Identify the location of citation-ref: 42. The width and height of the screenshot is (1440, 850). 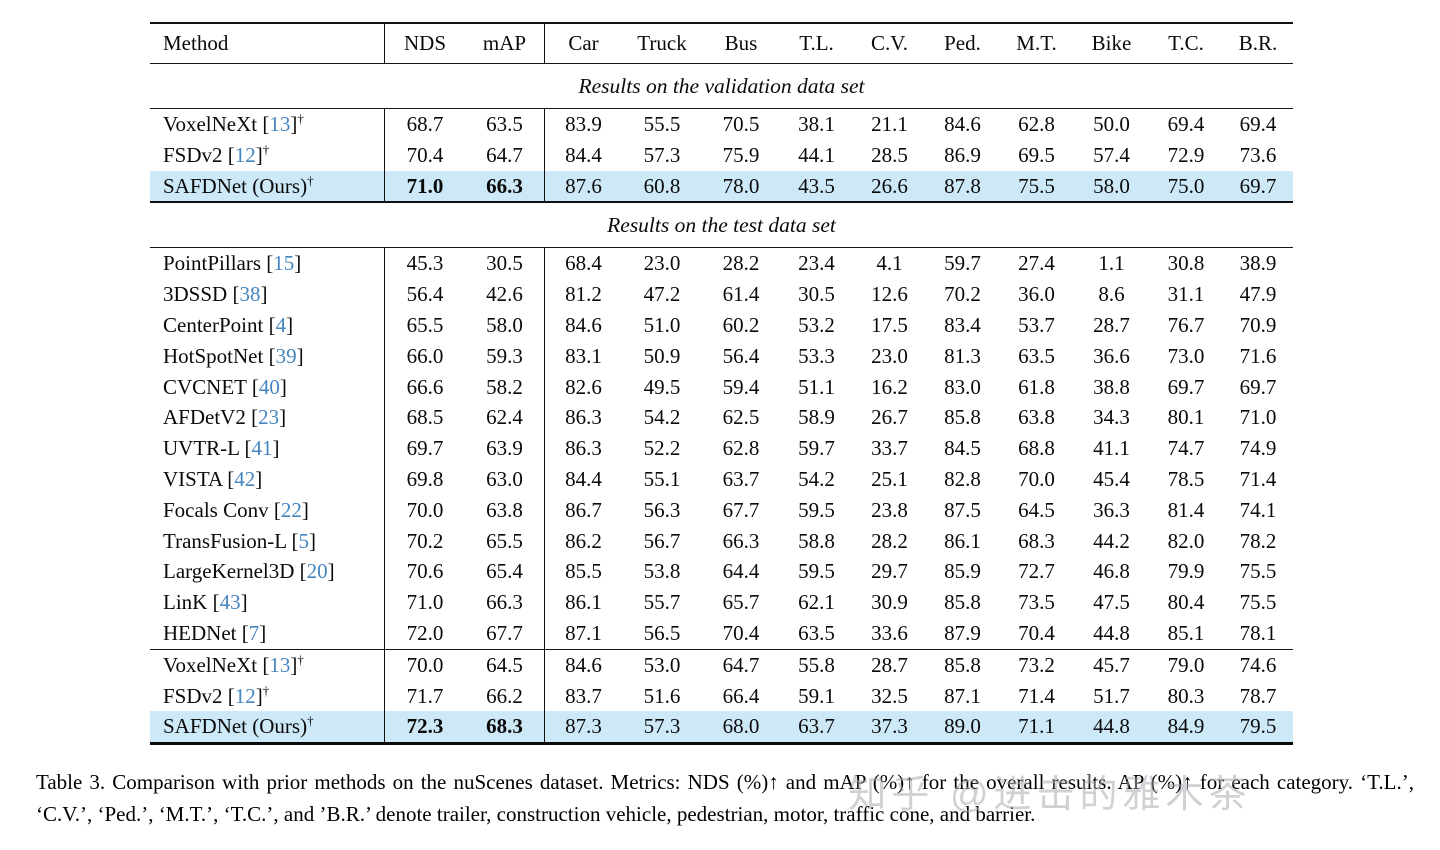
(245, 478).